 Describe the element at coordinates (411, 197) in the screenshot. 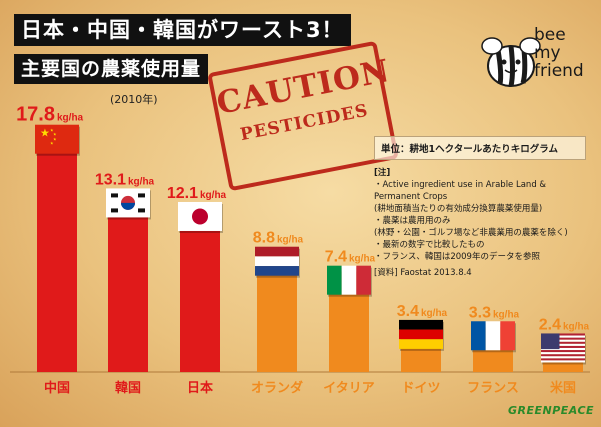

I see `note-item: Permanent Crops` at that location.